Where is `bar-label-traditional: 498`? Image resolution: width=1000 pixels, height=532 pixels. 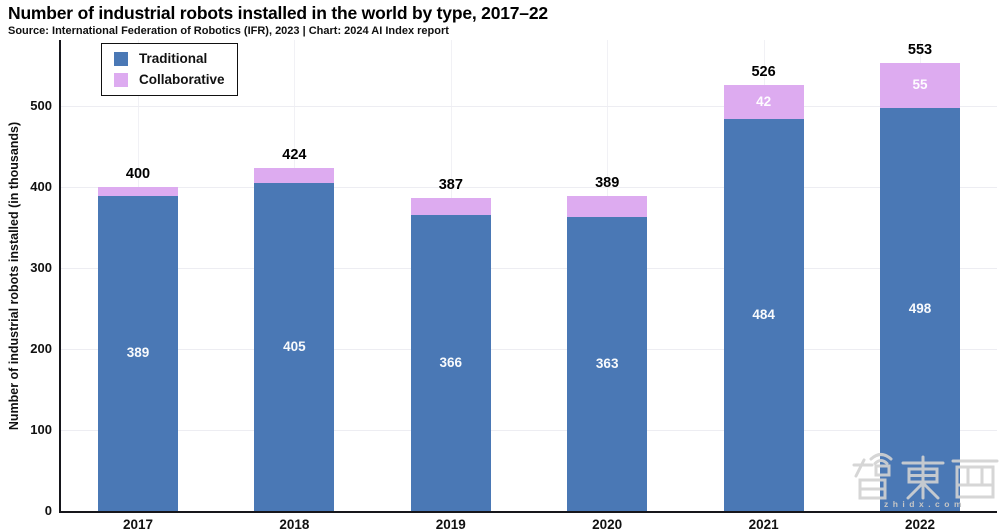 bar-label-traditional: 498 is located at coordinates (920, 309).